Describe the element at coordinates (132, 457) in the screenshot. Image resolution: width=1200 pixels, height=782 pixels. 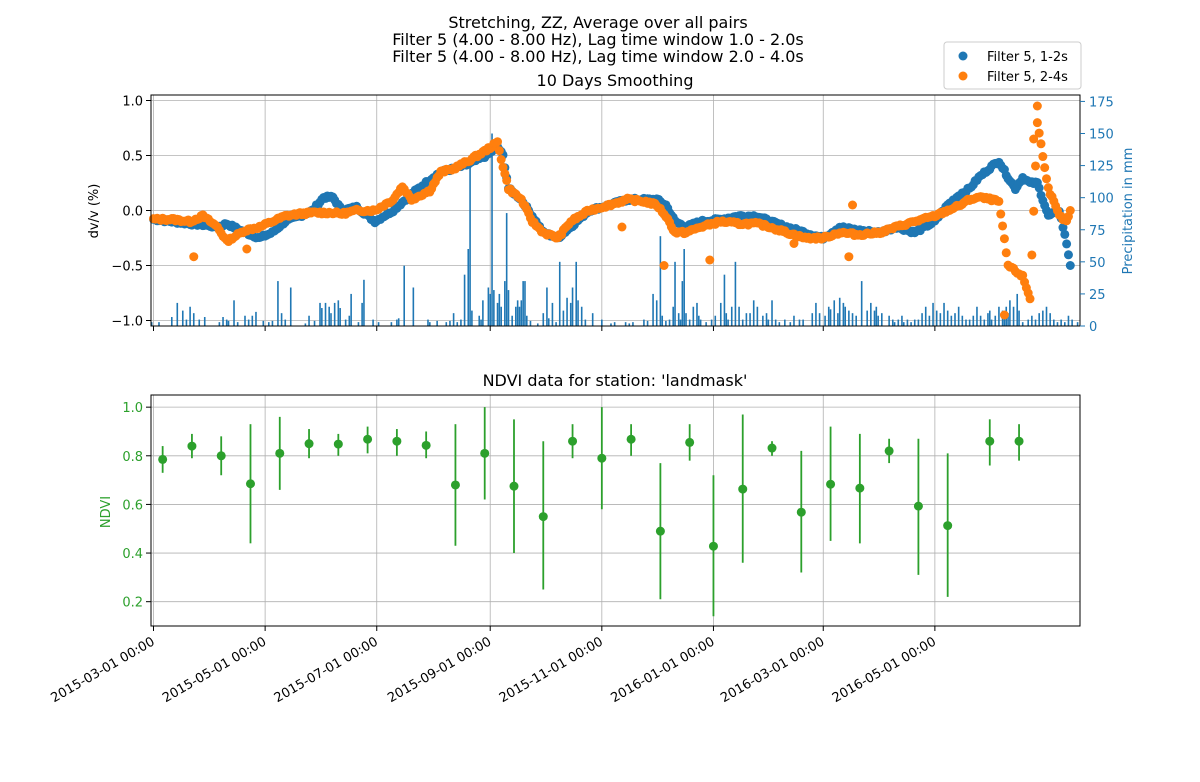
I see `ndvi-y-tick-label: 0.8` at that location.